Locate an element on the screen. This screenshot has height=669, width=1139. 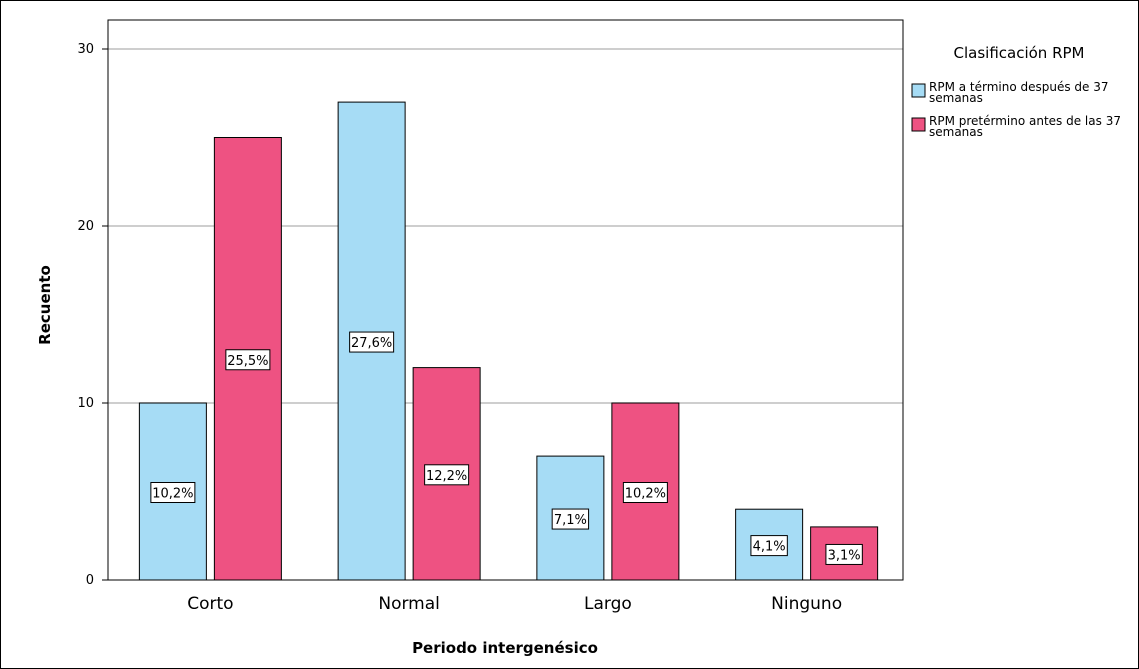
y-axis-title: Recuento is located at coordinates (45, 305).